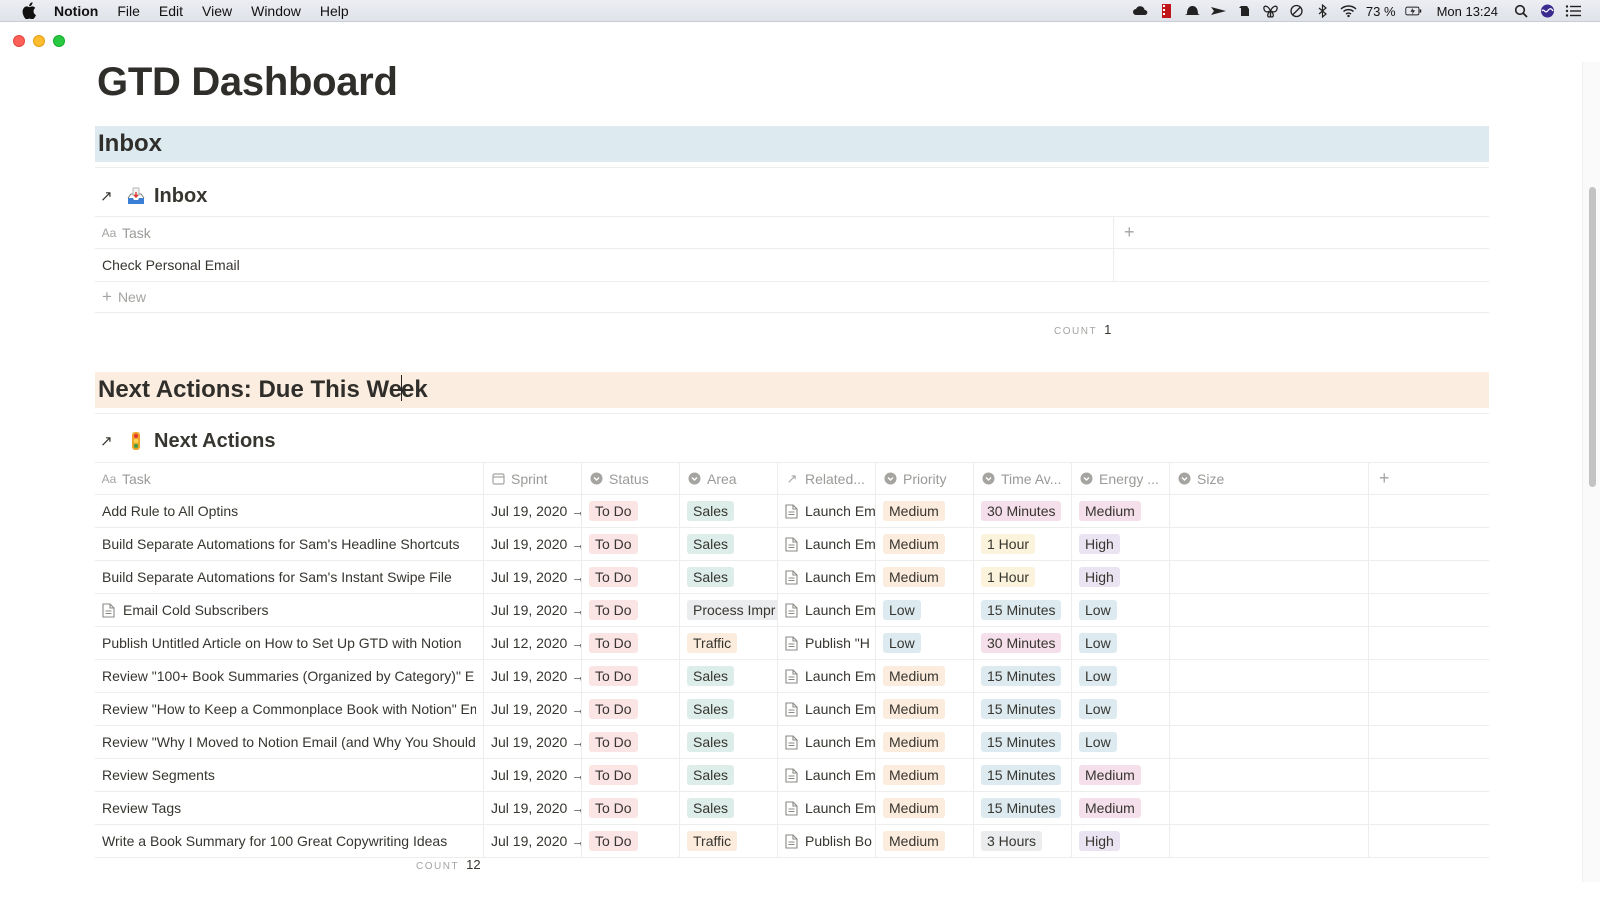 Image resolution: width=1600 pixels, height=900 pixels. Describe the element at coordinates (1121, 544) in the screenshot. I see `energy-cell: High` at that location.